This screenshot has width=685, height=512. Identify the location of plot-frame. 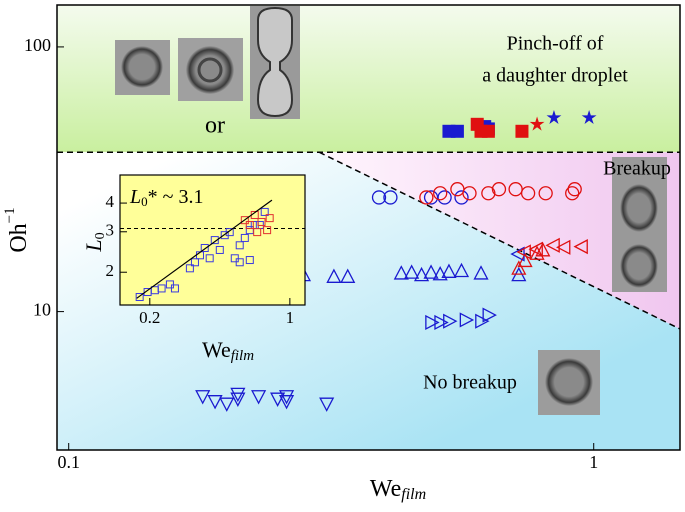
(212, 240).